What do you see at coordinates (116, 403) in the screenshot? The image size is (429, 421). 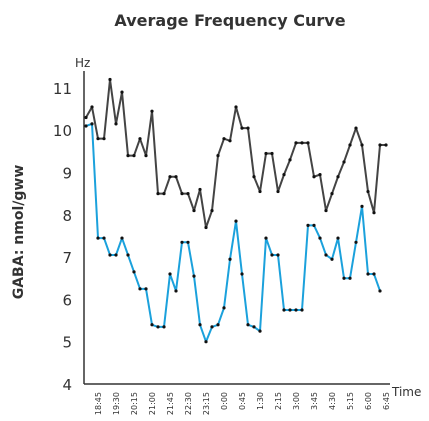 I see `x-tick-label: 19:30` at bounding box center [116, 403].